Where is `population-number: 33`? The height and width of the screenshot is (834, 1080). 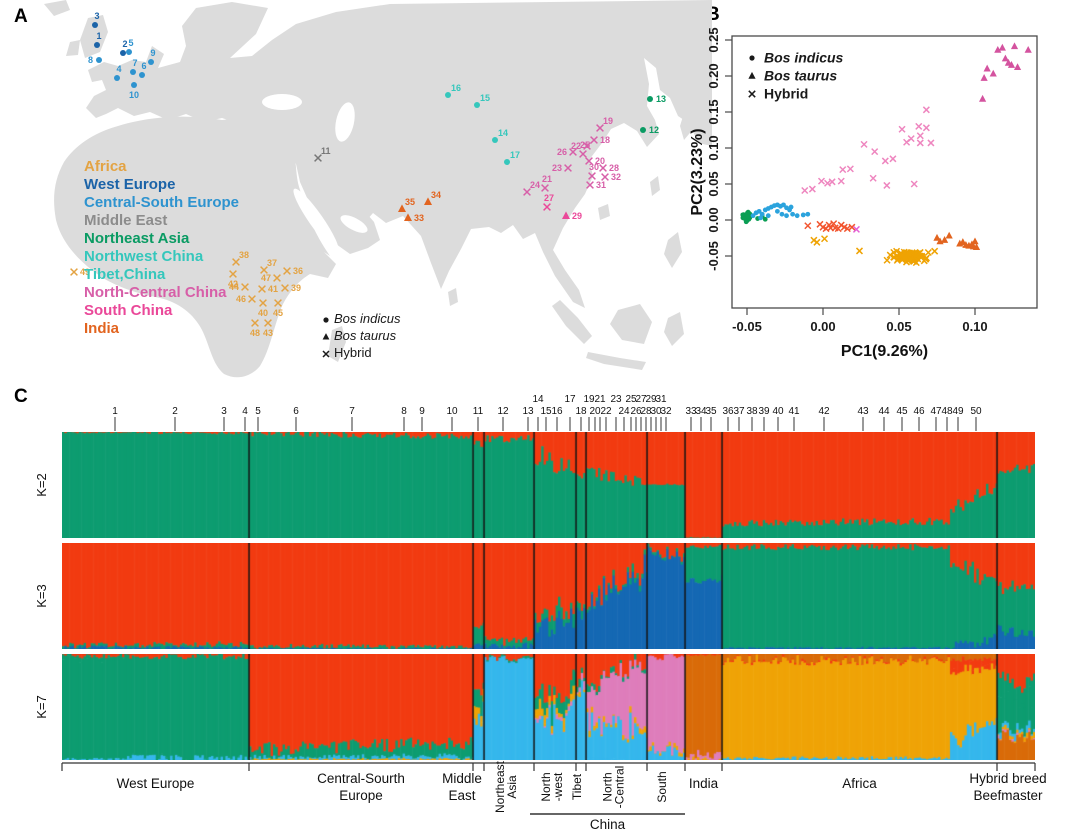
population-number: 33 is located at coordinates (691, 411).